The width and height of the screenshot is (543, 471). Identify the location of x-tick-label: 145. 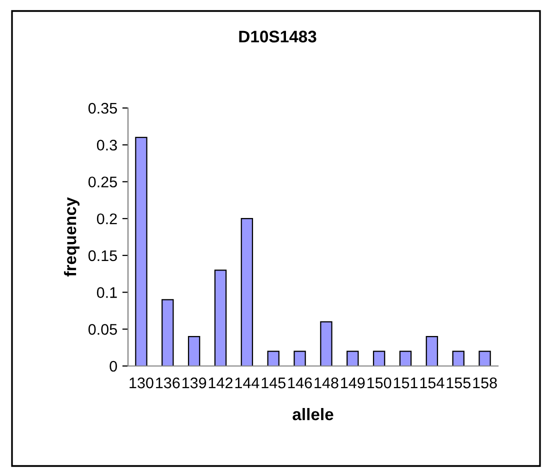
(274, 383).